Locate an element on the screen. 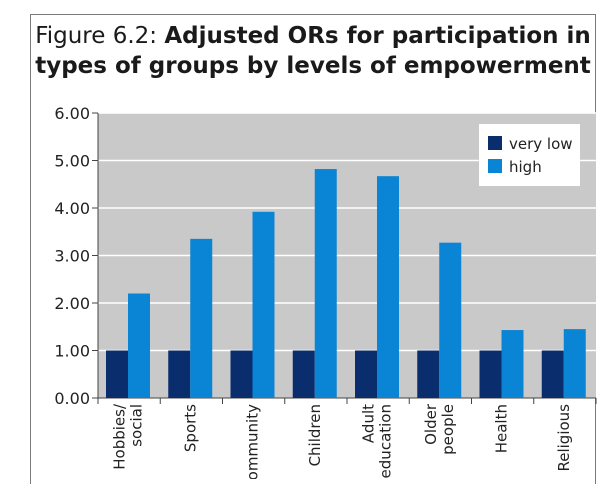 Image resolution: width=609 pixels, height=484 pixels. x-tick-label-line: Adult is located at coordinates (369, 423).